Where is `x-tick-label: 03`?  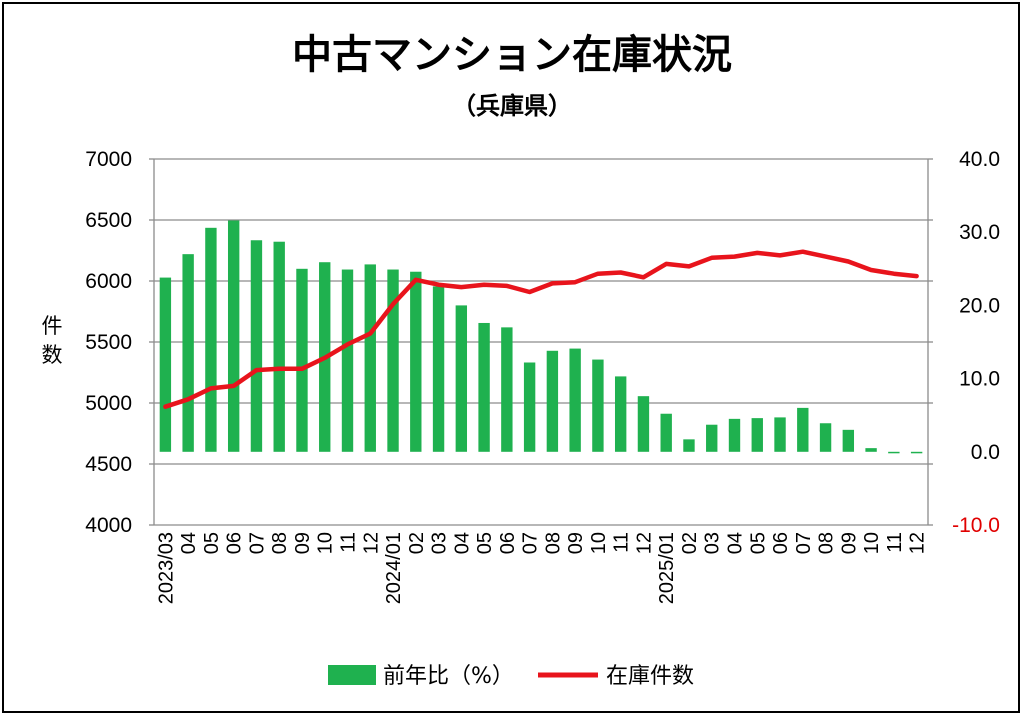
x-tick-label: 03 is located at coordinates (713, 543).